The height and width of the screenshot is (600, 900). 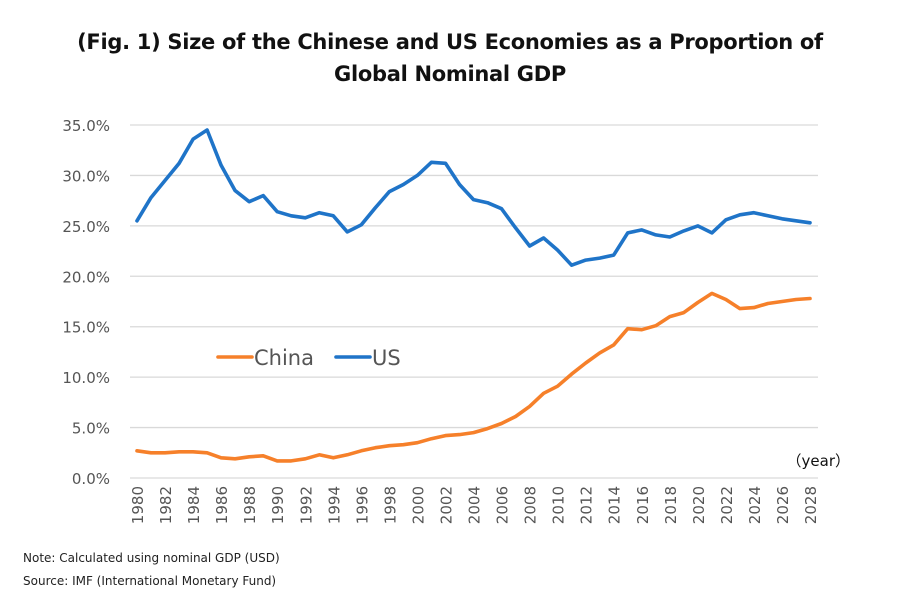 What do you see at coordinates (755, 505) in the screenshot?
I see `x-tick-label: 2024` at bounding box center [755, 505].